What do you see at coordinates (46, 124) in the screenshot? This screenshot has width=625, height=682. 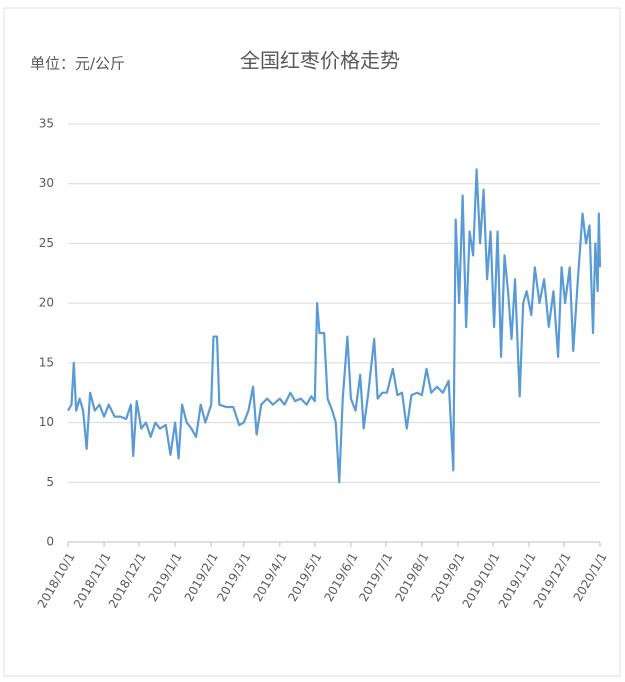 I see `y-tick-label: 35` at bounding box center [46, 124].